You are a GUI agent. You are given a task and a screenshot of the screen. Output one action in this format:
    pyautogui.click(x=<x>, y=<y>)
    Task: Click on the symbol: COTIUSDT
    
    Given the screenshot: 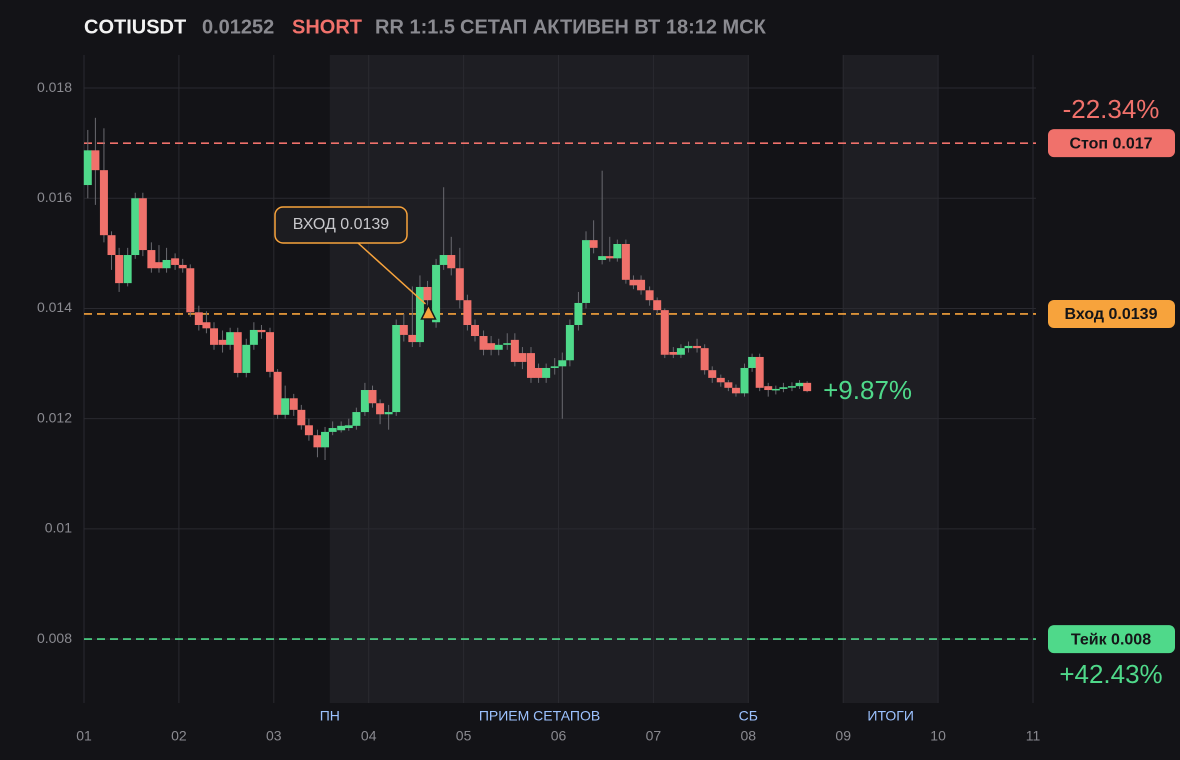 What is the action you would take?
    pyautogui.click(x=135, y=27)
    